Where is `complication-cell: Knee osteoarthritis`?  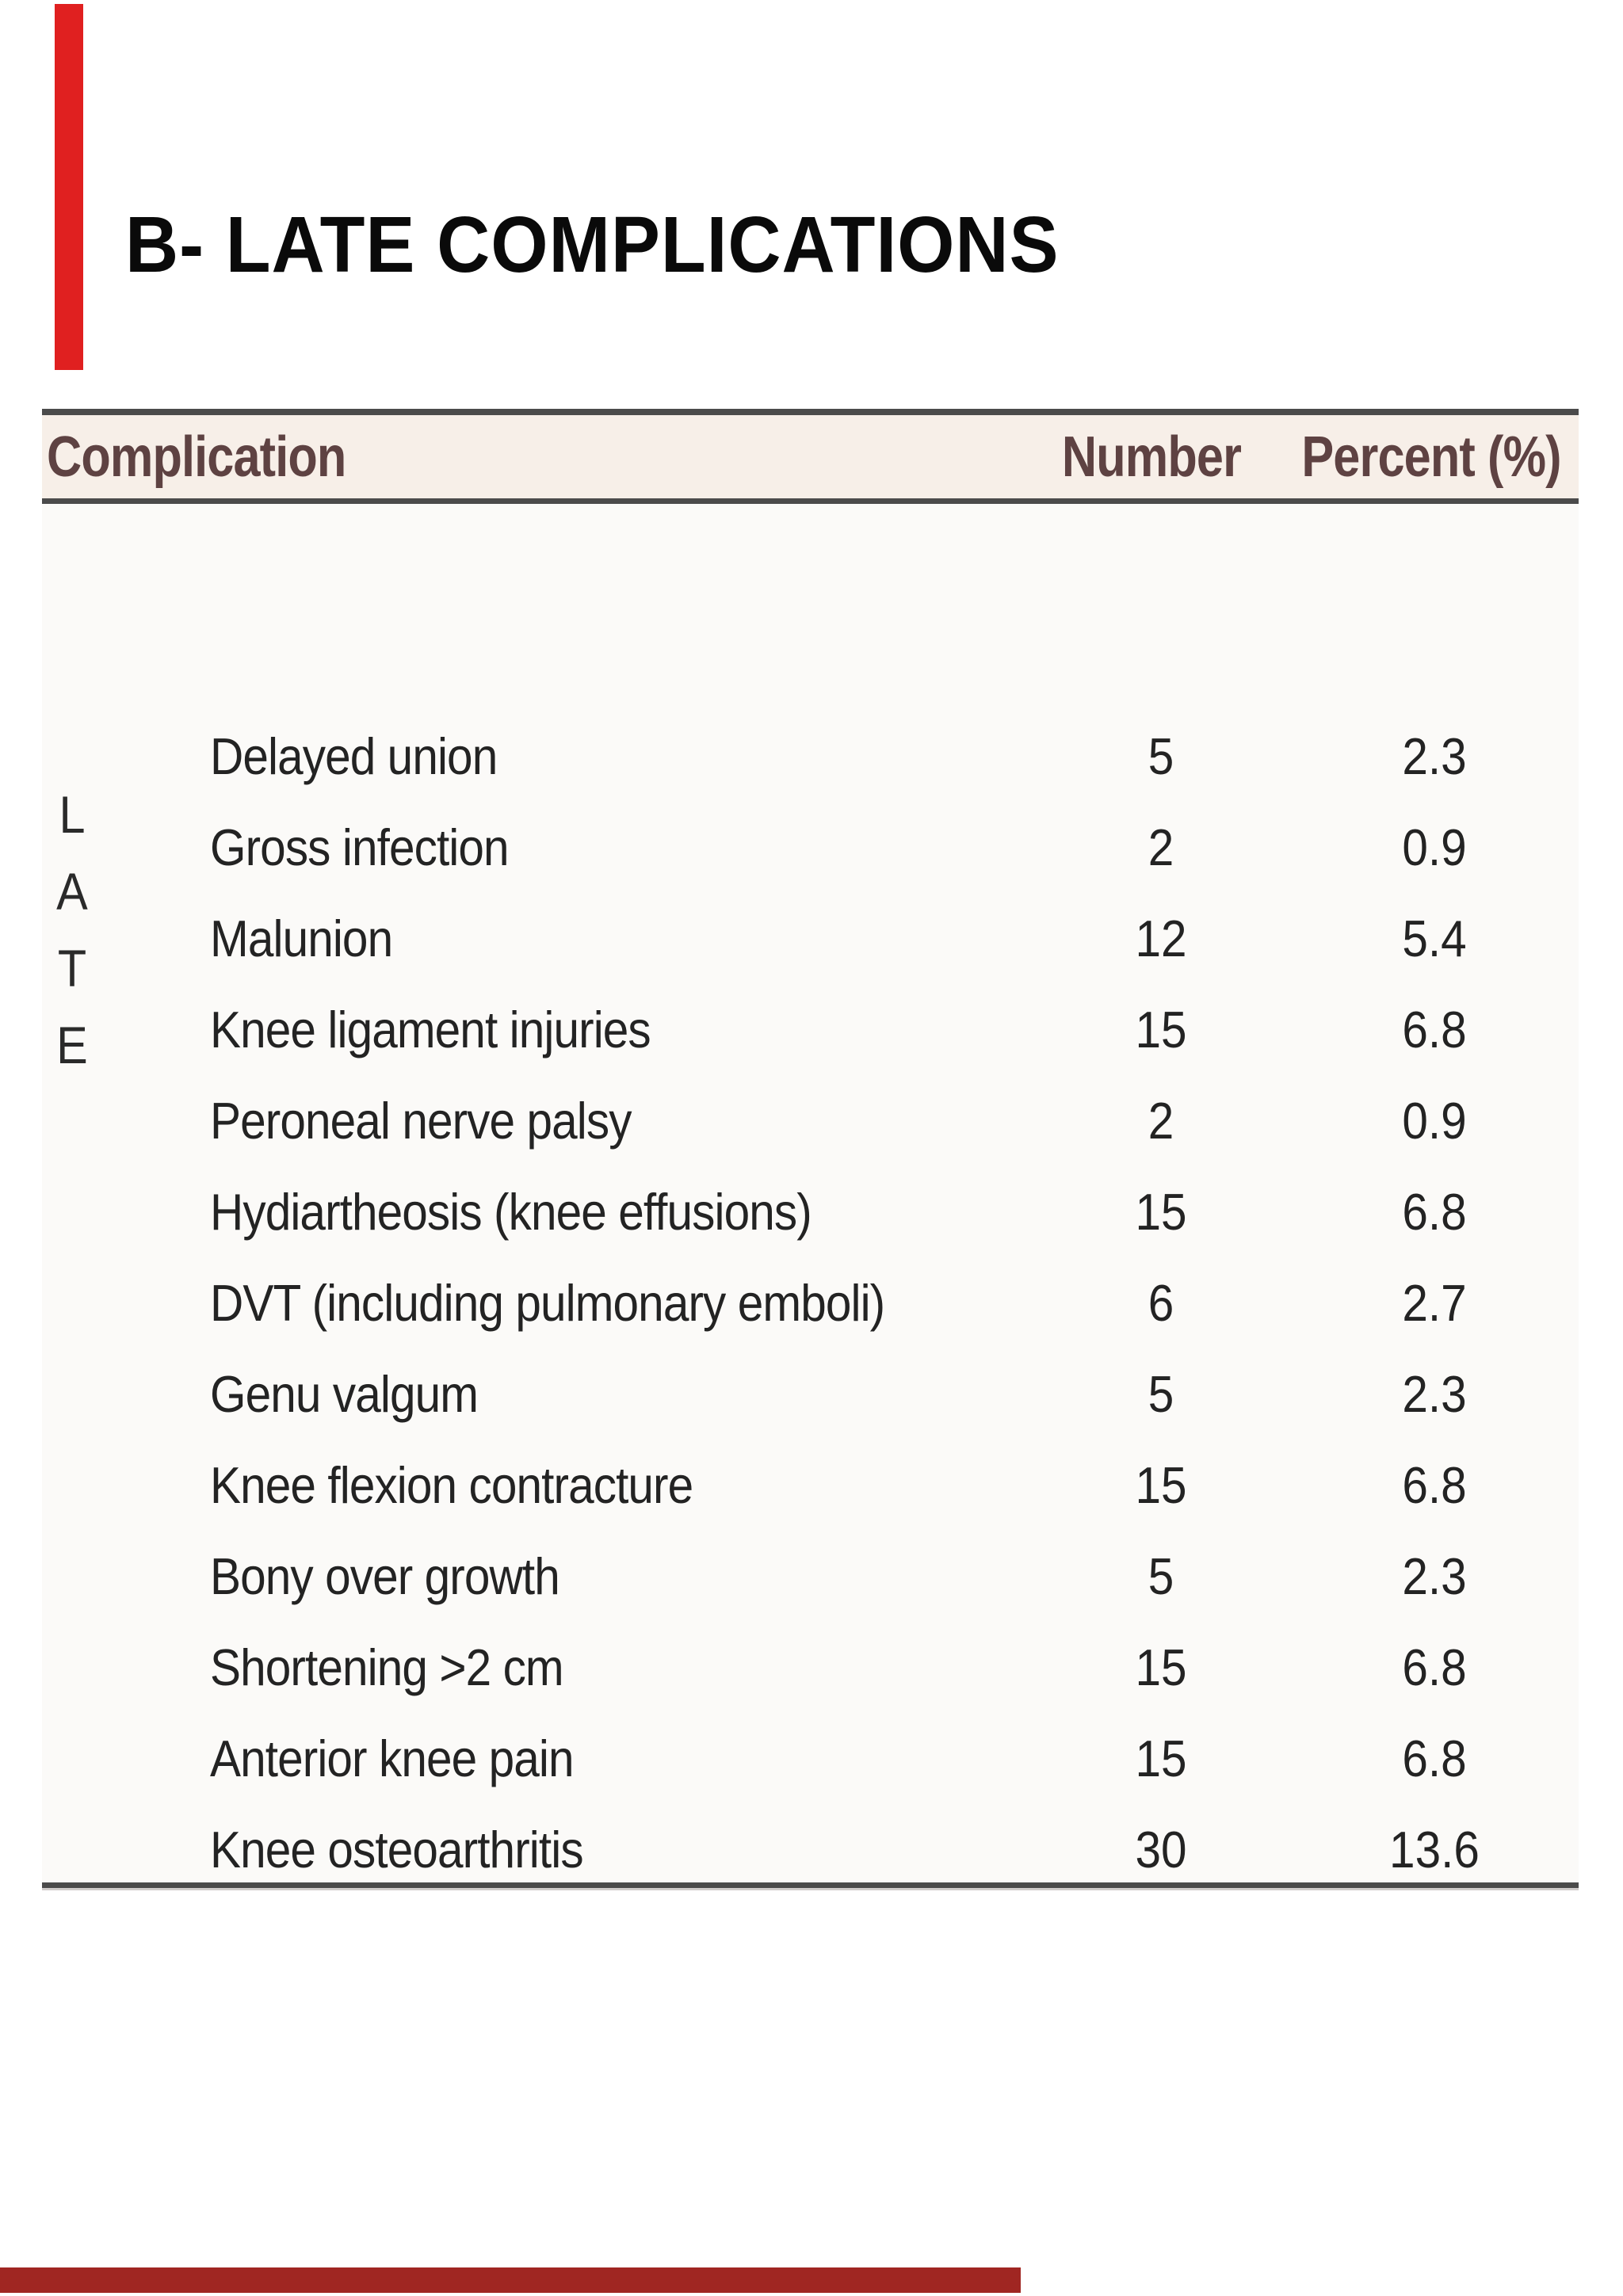 complication-cell: Knee osteoarthritis is located at coordinates (397, 1849).